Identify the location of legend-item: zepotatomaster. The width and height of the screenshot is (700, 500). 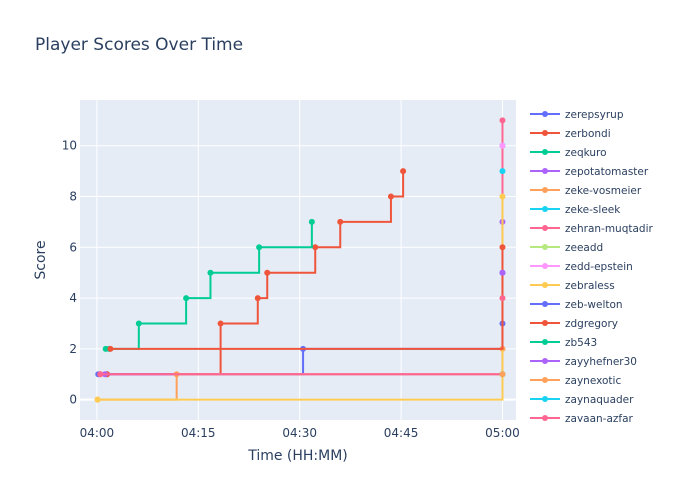
(589, 172).